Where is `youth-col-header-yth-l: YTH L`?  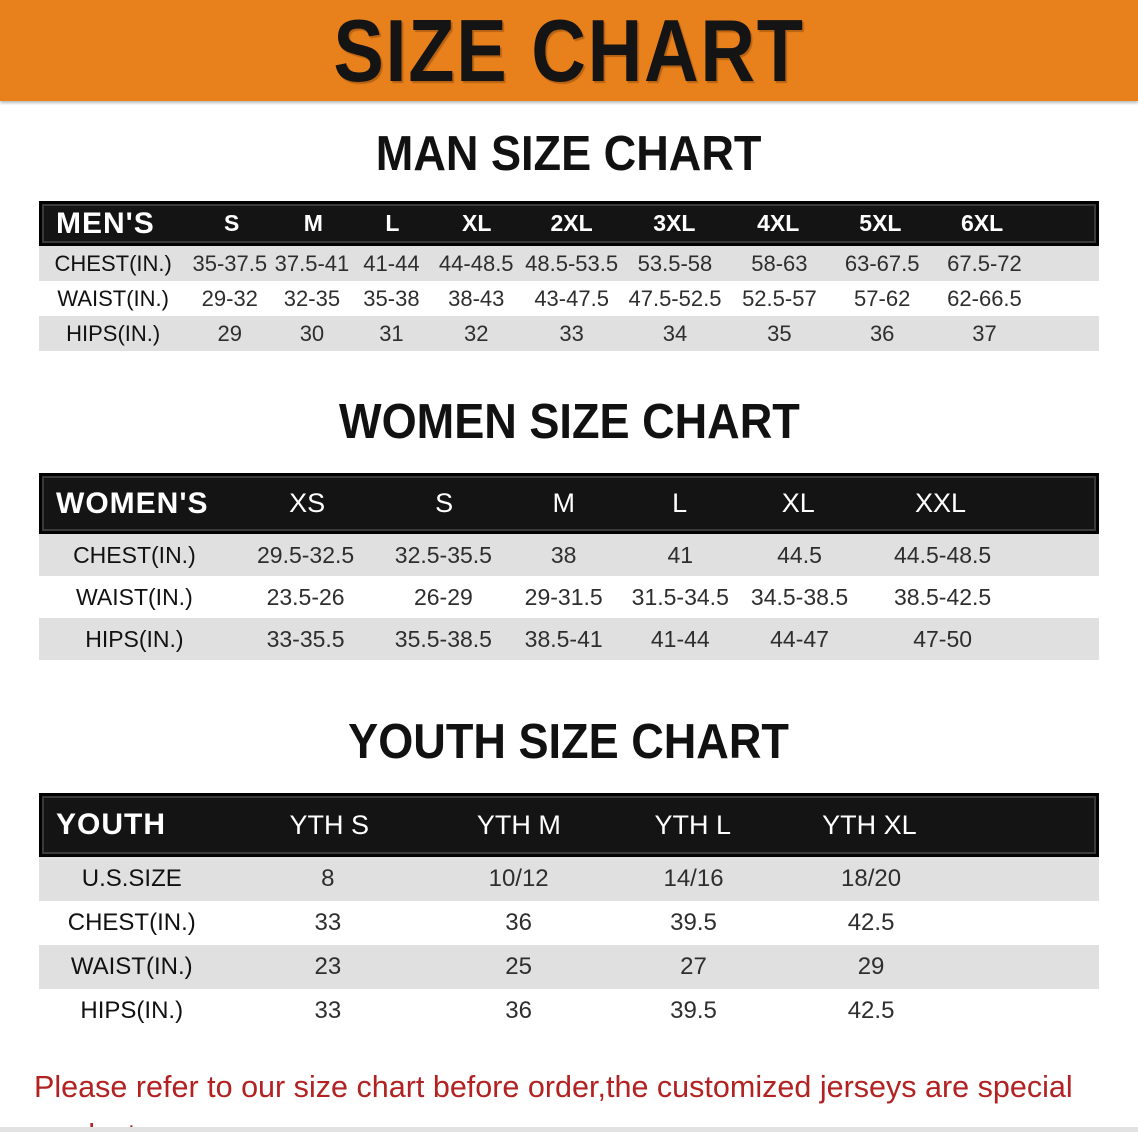 youth-col-header-yth-l: YTH L is located at coordinates (693, 824).